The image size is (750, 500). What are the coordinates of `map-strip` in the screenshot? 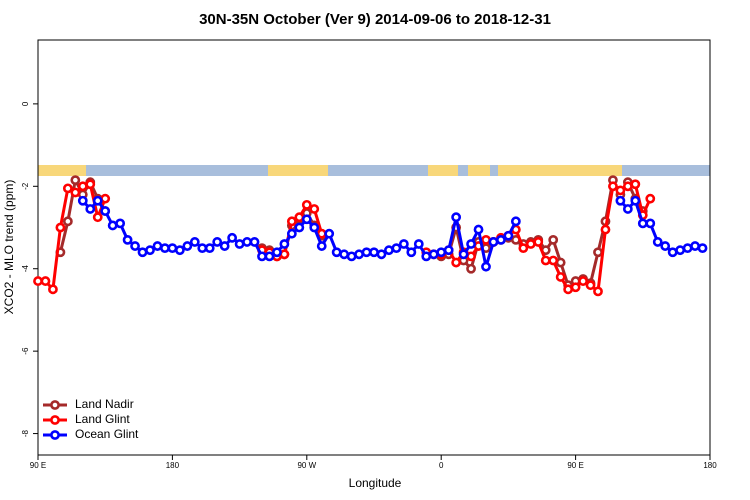 It's located at (374, 170).